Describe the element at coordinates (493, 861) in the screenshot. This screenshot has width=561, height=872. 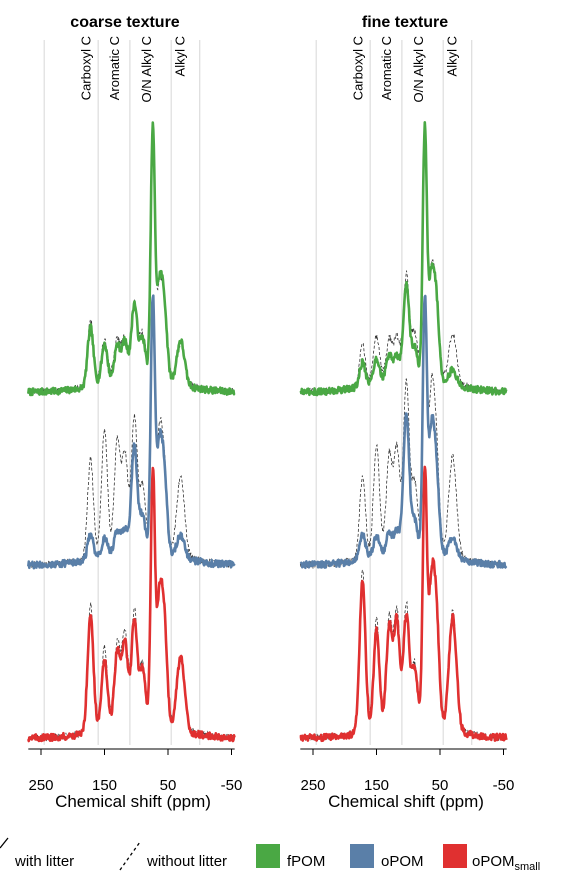
I see `legend-label-opom-small-main: oPOM` at that location.